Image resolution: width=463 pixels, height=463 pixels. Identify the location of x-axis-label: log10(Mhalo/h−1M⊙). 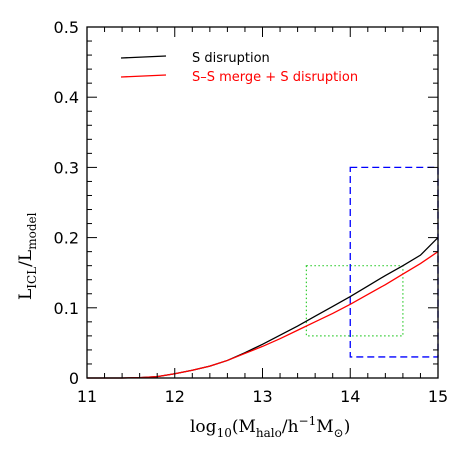
(270, 427).